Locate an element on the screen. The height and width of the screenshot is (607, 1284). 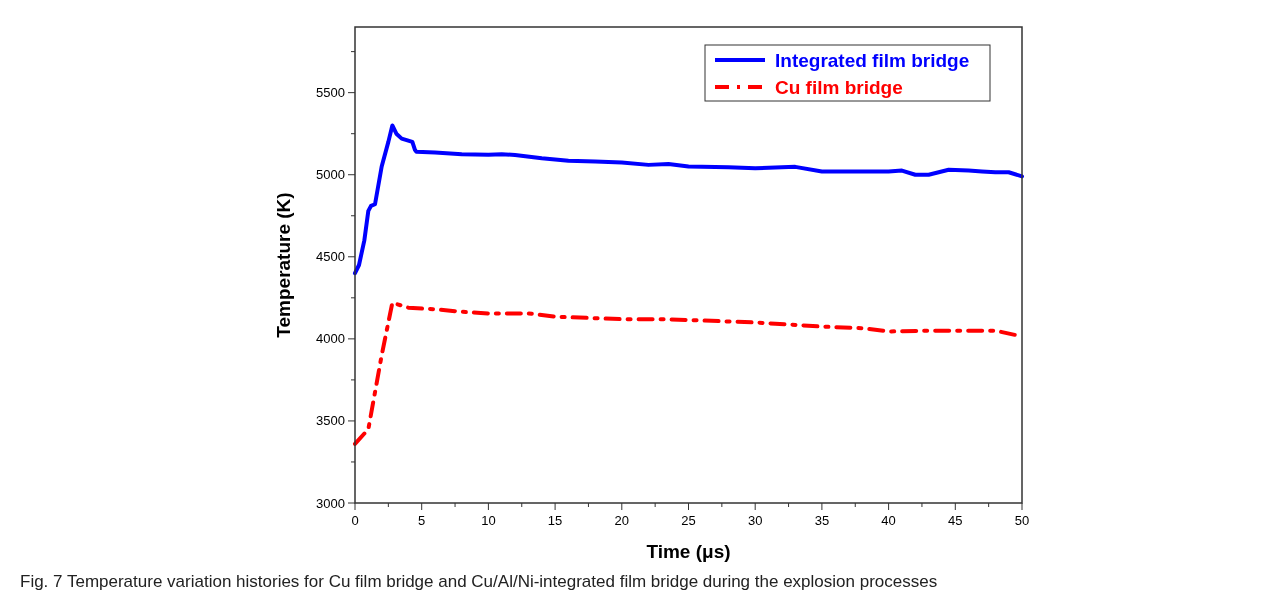
x-tick-label: 25 is located at coordinates (688, 520).